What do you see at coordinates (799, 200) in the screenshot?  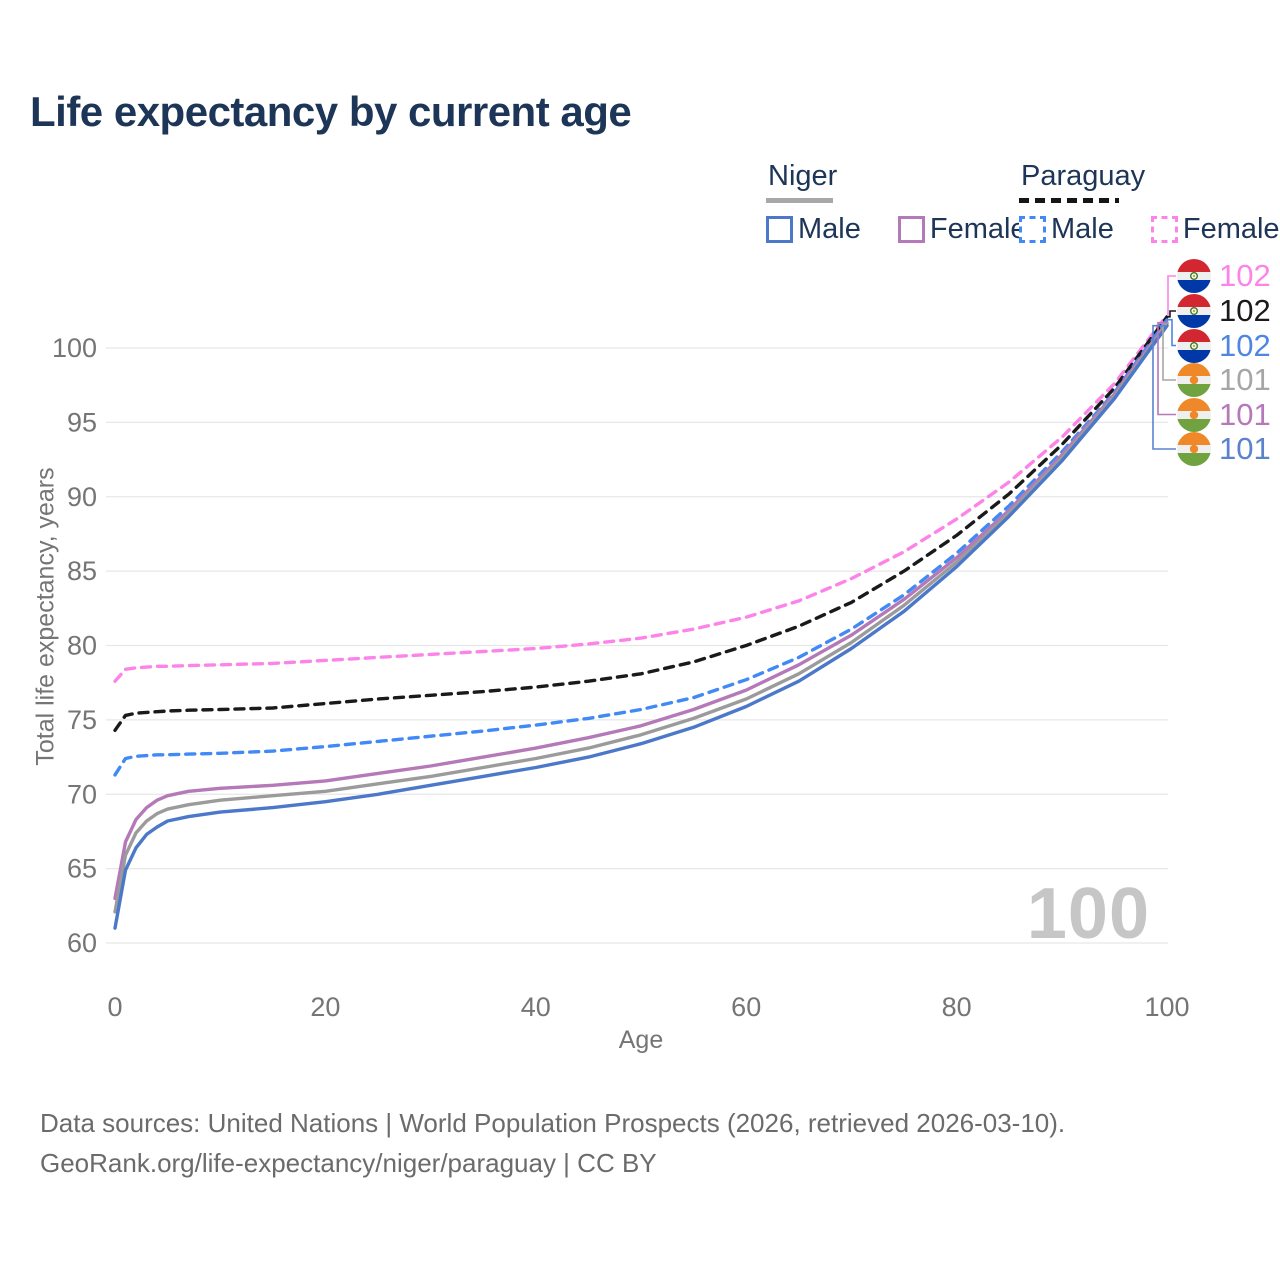 I see `legend-line-sample-niger` at bounding box center [799, 200].